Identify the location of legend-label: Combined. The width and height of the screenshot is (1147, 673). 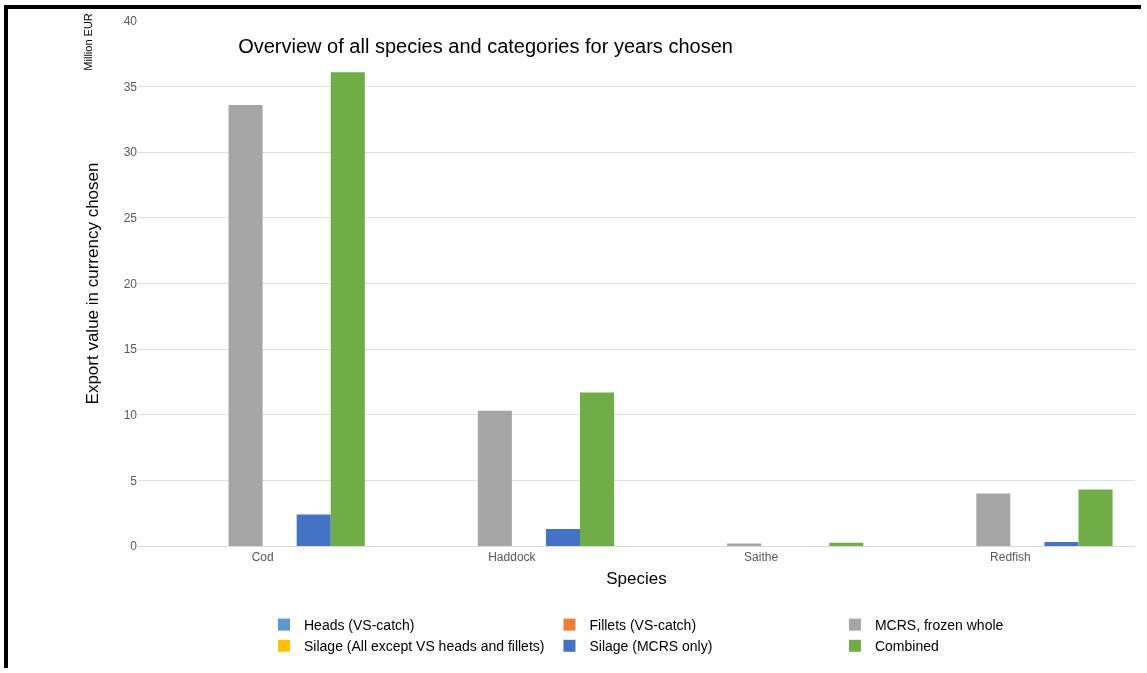
(906, 646).